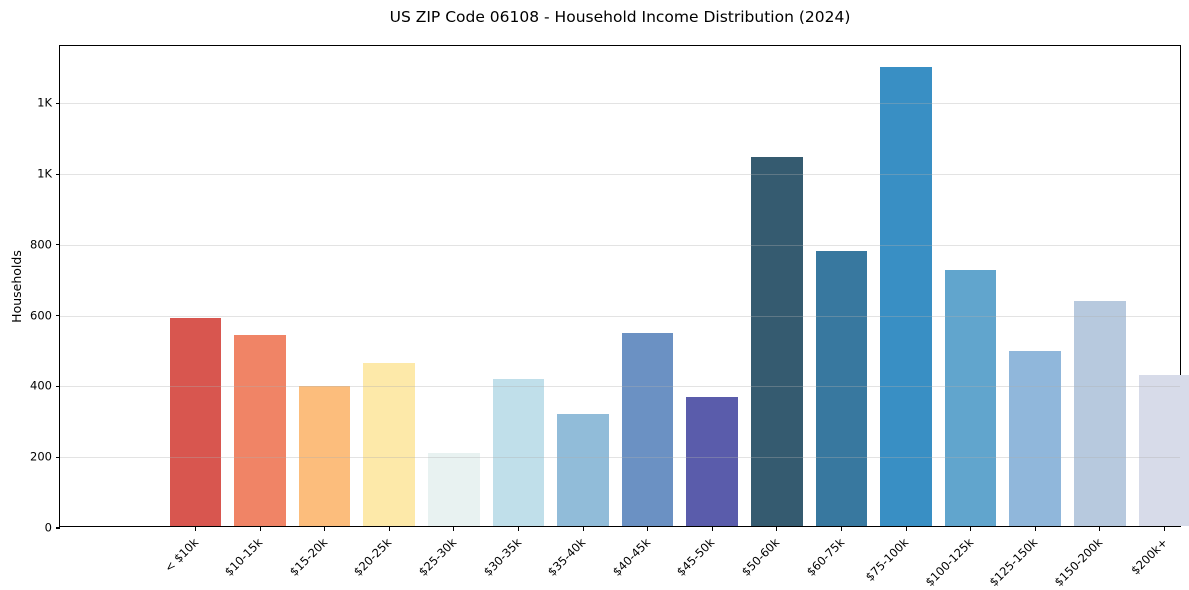 Image resolution: width=1189 pixels, height=590 pixels. Describe the element at coordinates (712, 461) in the screenshot. I see `bar-$45-50k` at that location.